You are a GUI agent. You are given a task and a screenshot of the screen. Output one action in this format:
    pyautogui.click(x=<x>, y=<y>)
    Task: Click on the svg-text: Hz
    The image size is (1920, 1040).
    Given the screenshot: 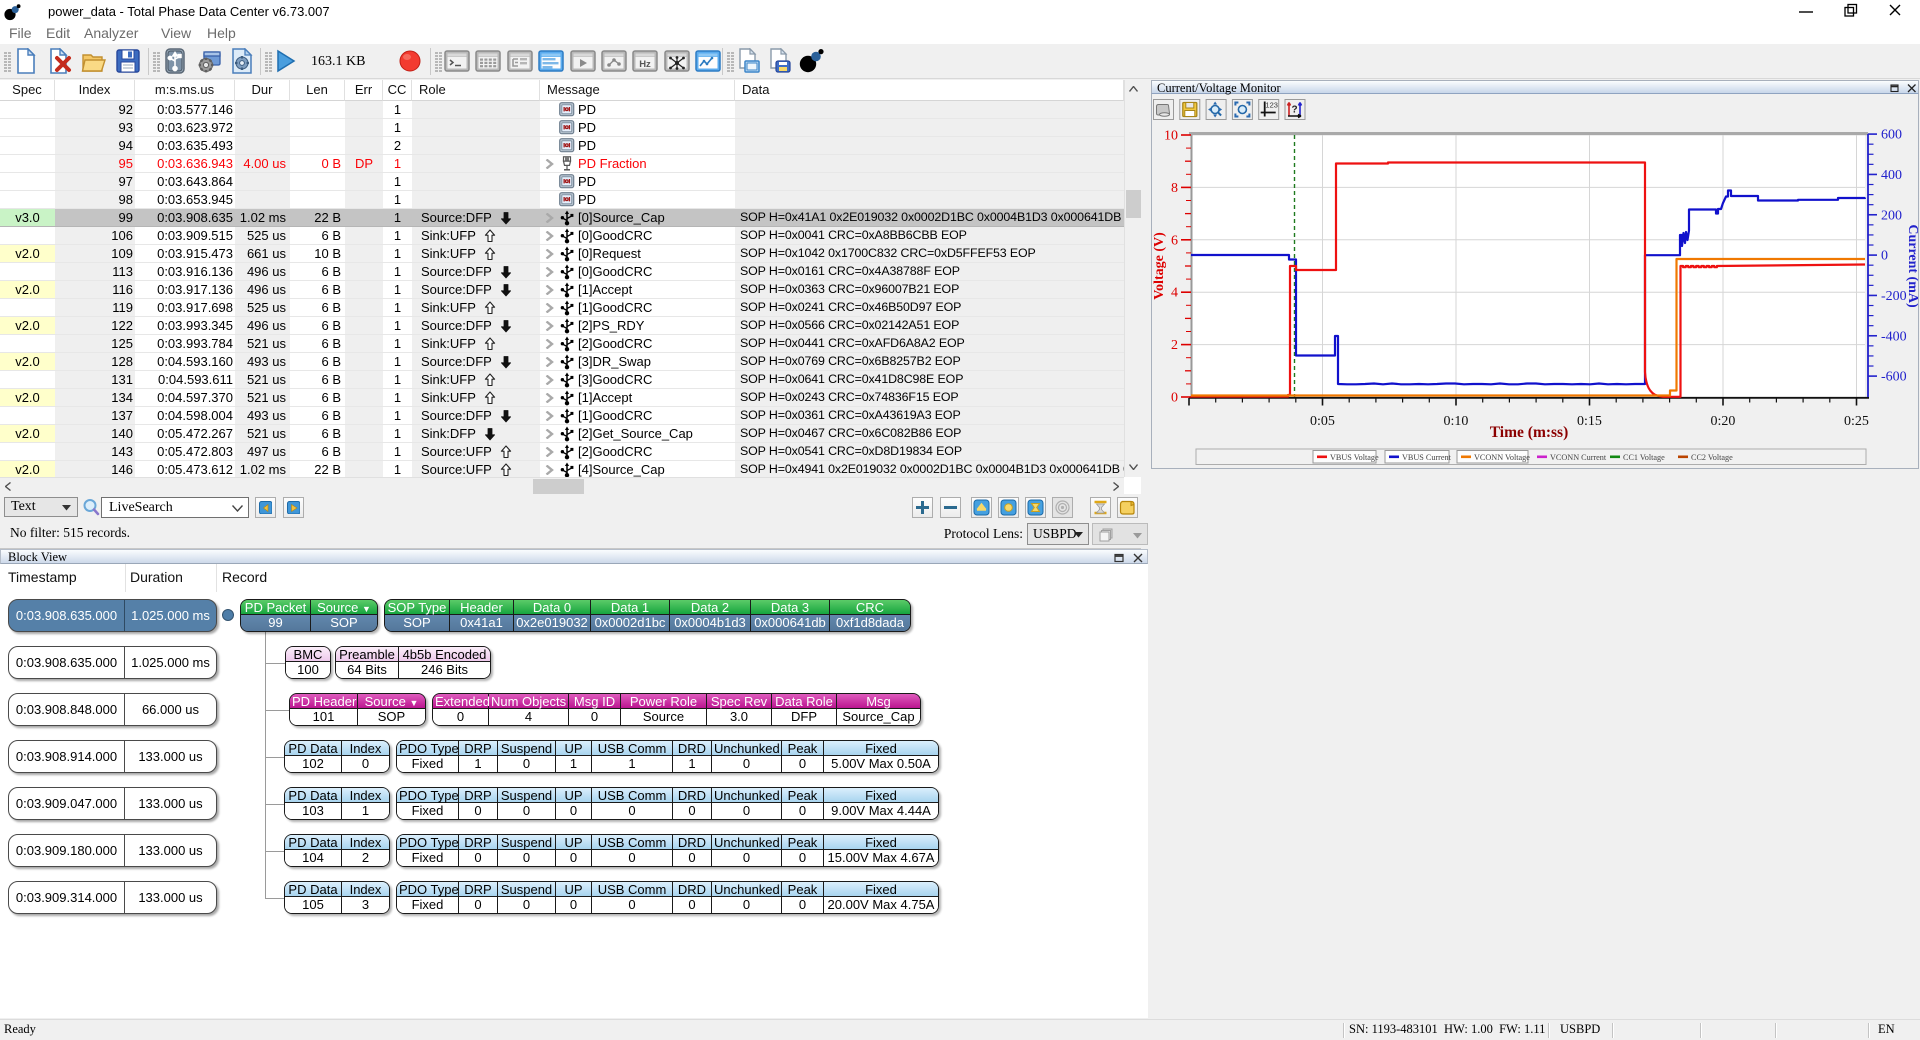 What is the action you would take?
    pyautogui.click(x=646, y=64)
    